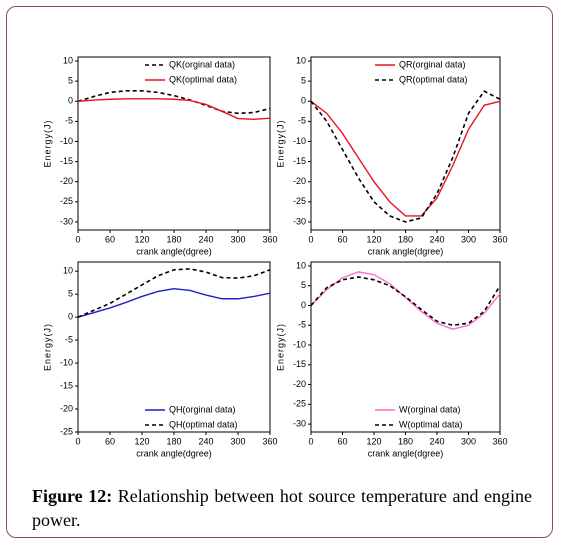 The image size is (561, 546). Describe the element at coordinates (432, 64) in the screenshot. I see `legend-label: QR(orginal data)` at that location.